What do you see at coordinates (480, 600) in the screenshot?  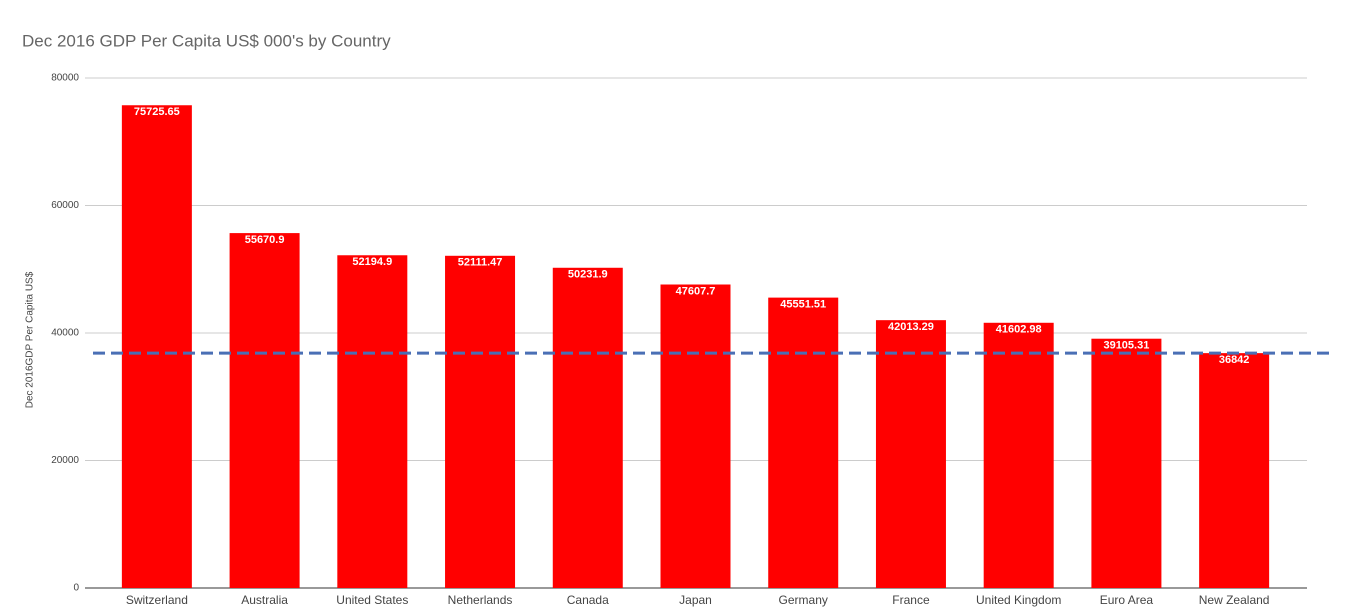 I see `x-tick-label: Netherlands` at bounding box center [480, 600].